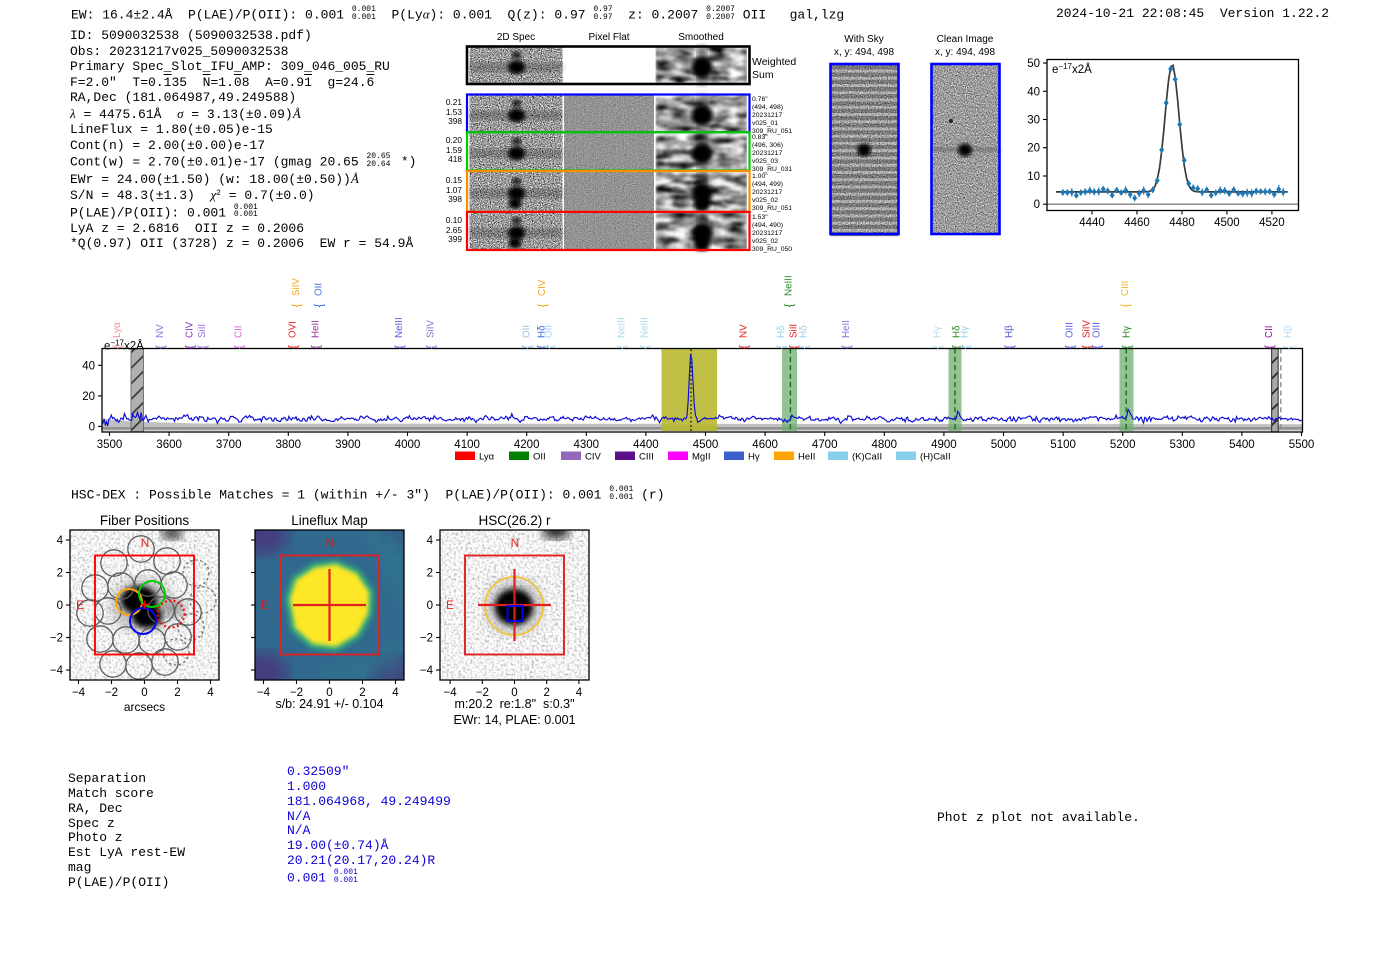  I want to click on svg-text: m:20.2 re:1.8" s:0.3", so click(514, 704).